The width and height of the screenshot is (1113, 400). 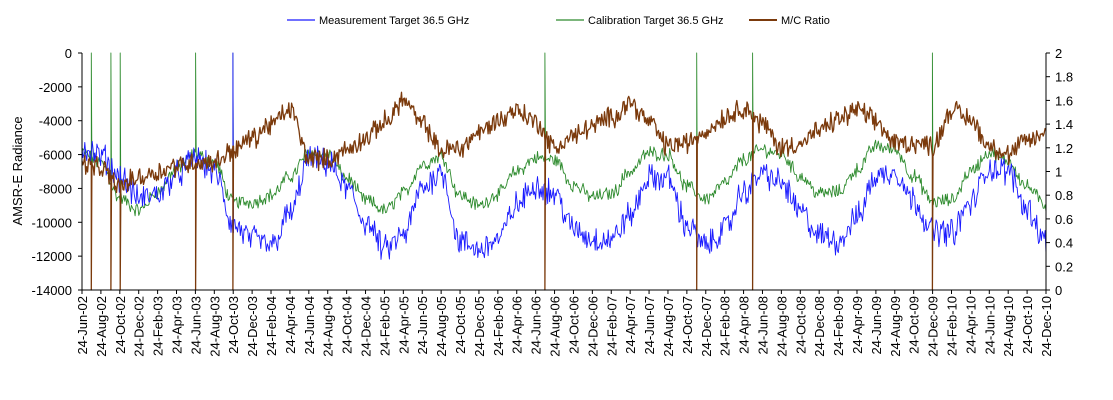 What do you see at coordinates (52, 222) in the screenshot?
I see `y-tick-label: -10000` at bounding box center [52, 222].